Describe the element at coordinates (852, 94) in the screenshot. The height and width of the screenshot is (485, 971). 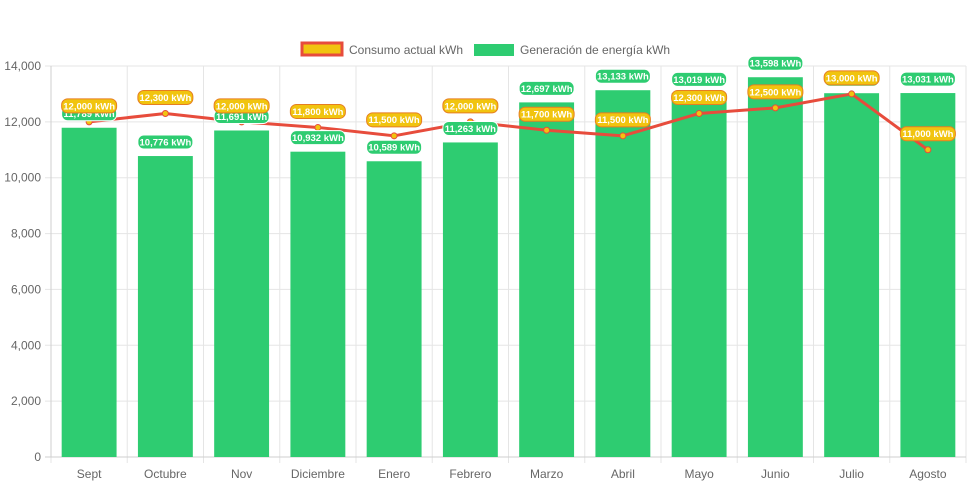
I see `point-julio` at that location.